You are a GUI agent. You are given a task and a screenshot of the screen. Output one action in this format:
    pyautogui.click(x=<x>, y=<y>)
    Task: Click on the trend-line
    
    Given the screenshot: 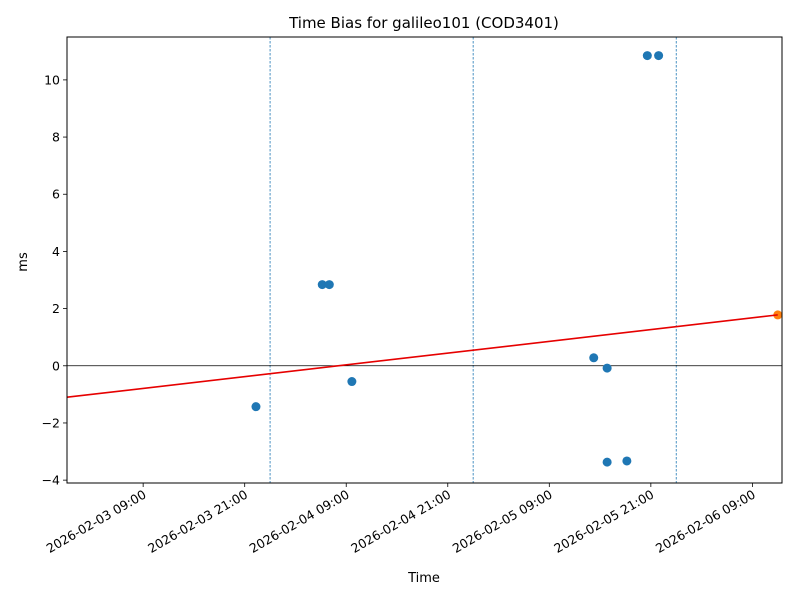 What is the action you would take?
    pyautogui.click(x=422, y=356)
    